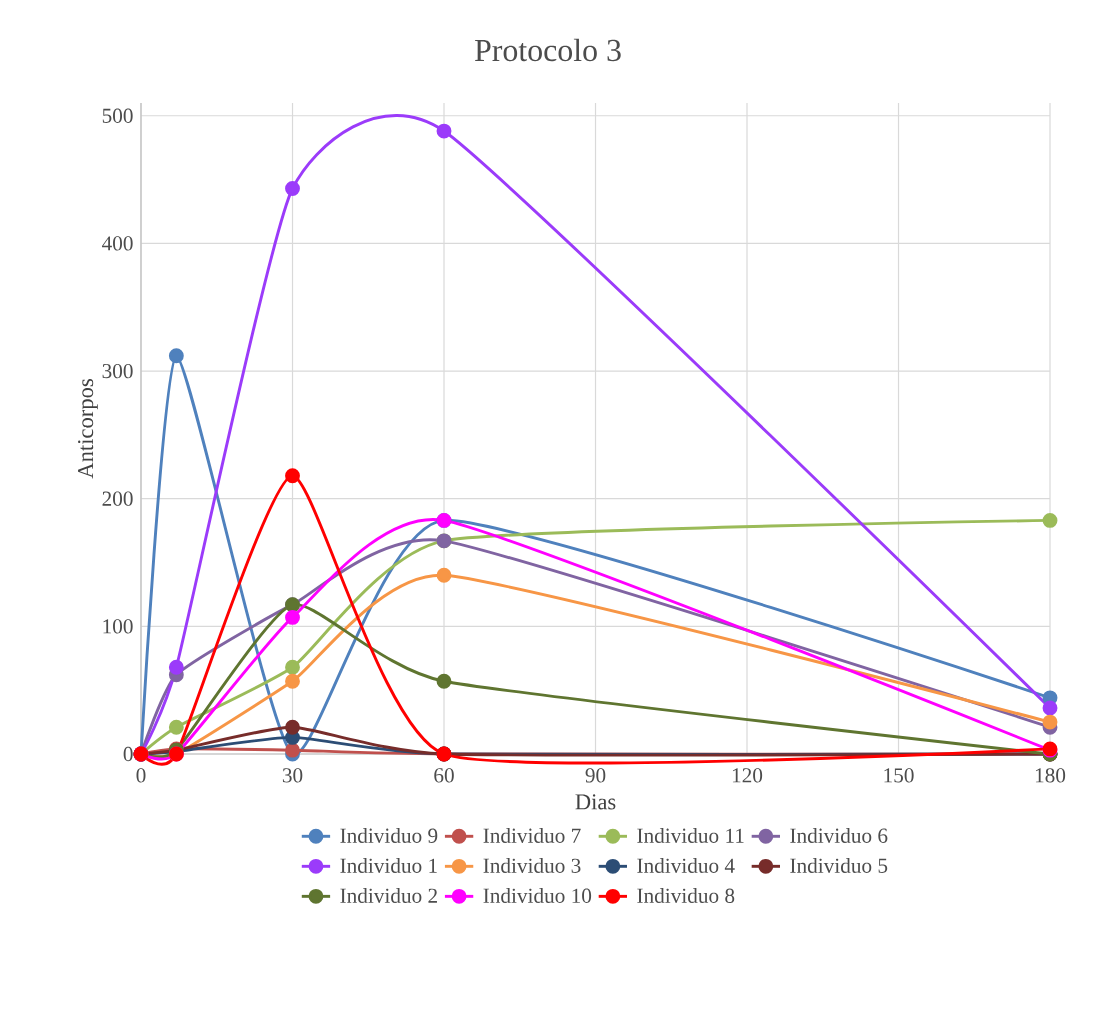 This screenshot has width=1097, height=1010. I want to click on chart-title: Protocolo 3, so click(547, 50).